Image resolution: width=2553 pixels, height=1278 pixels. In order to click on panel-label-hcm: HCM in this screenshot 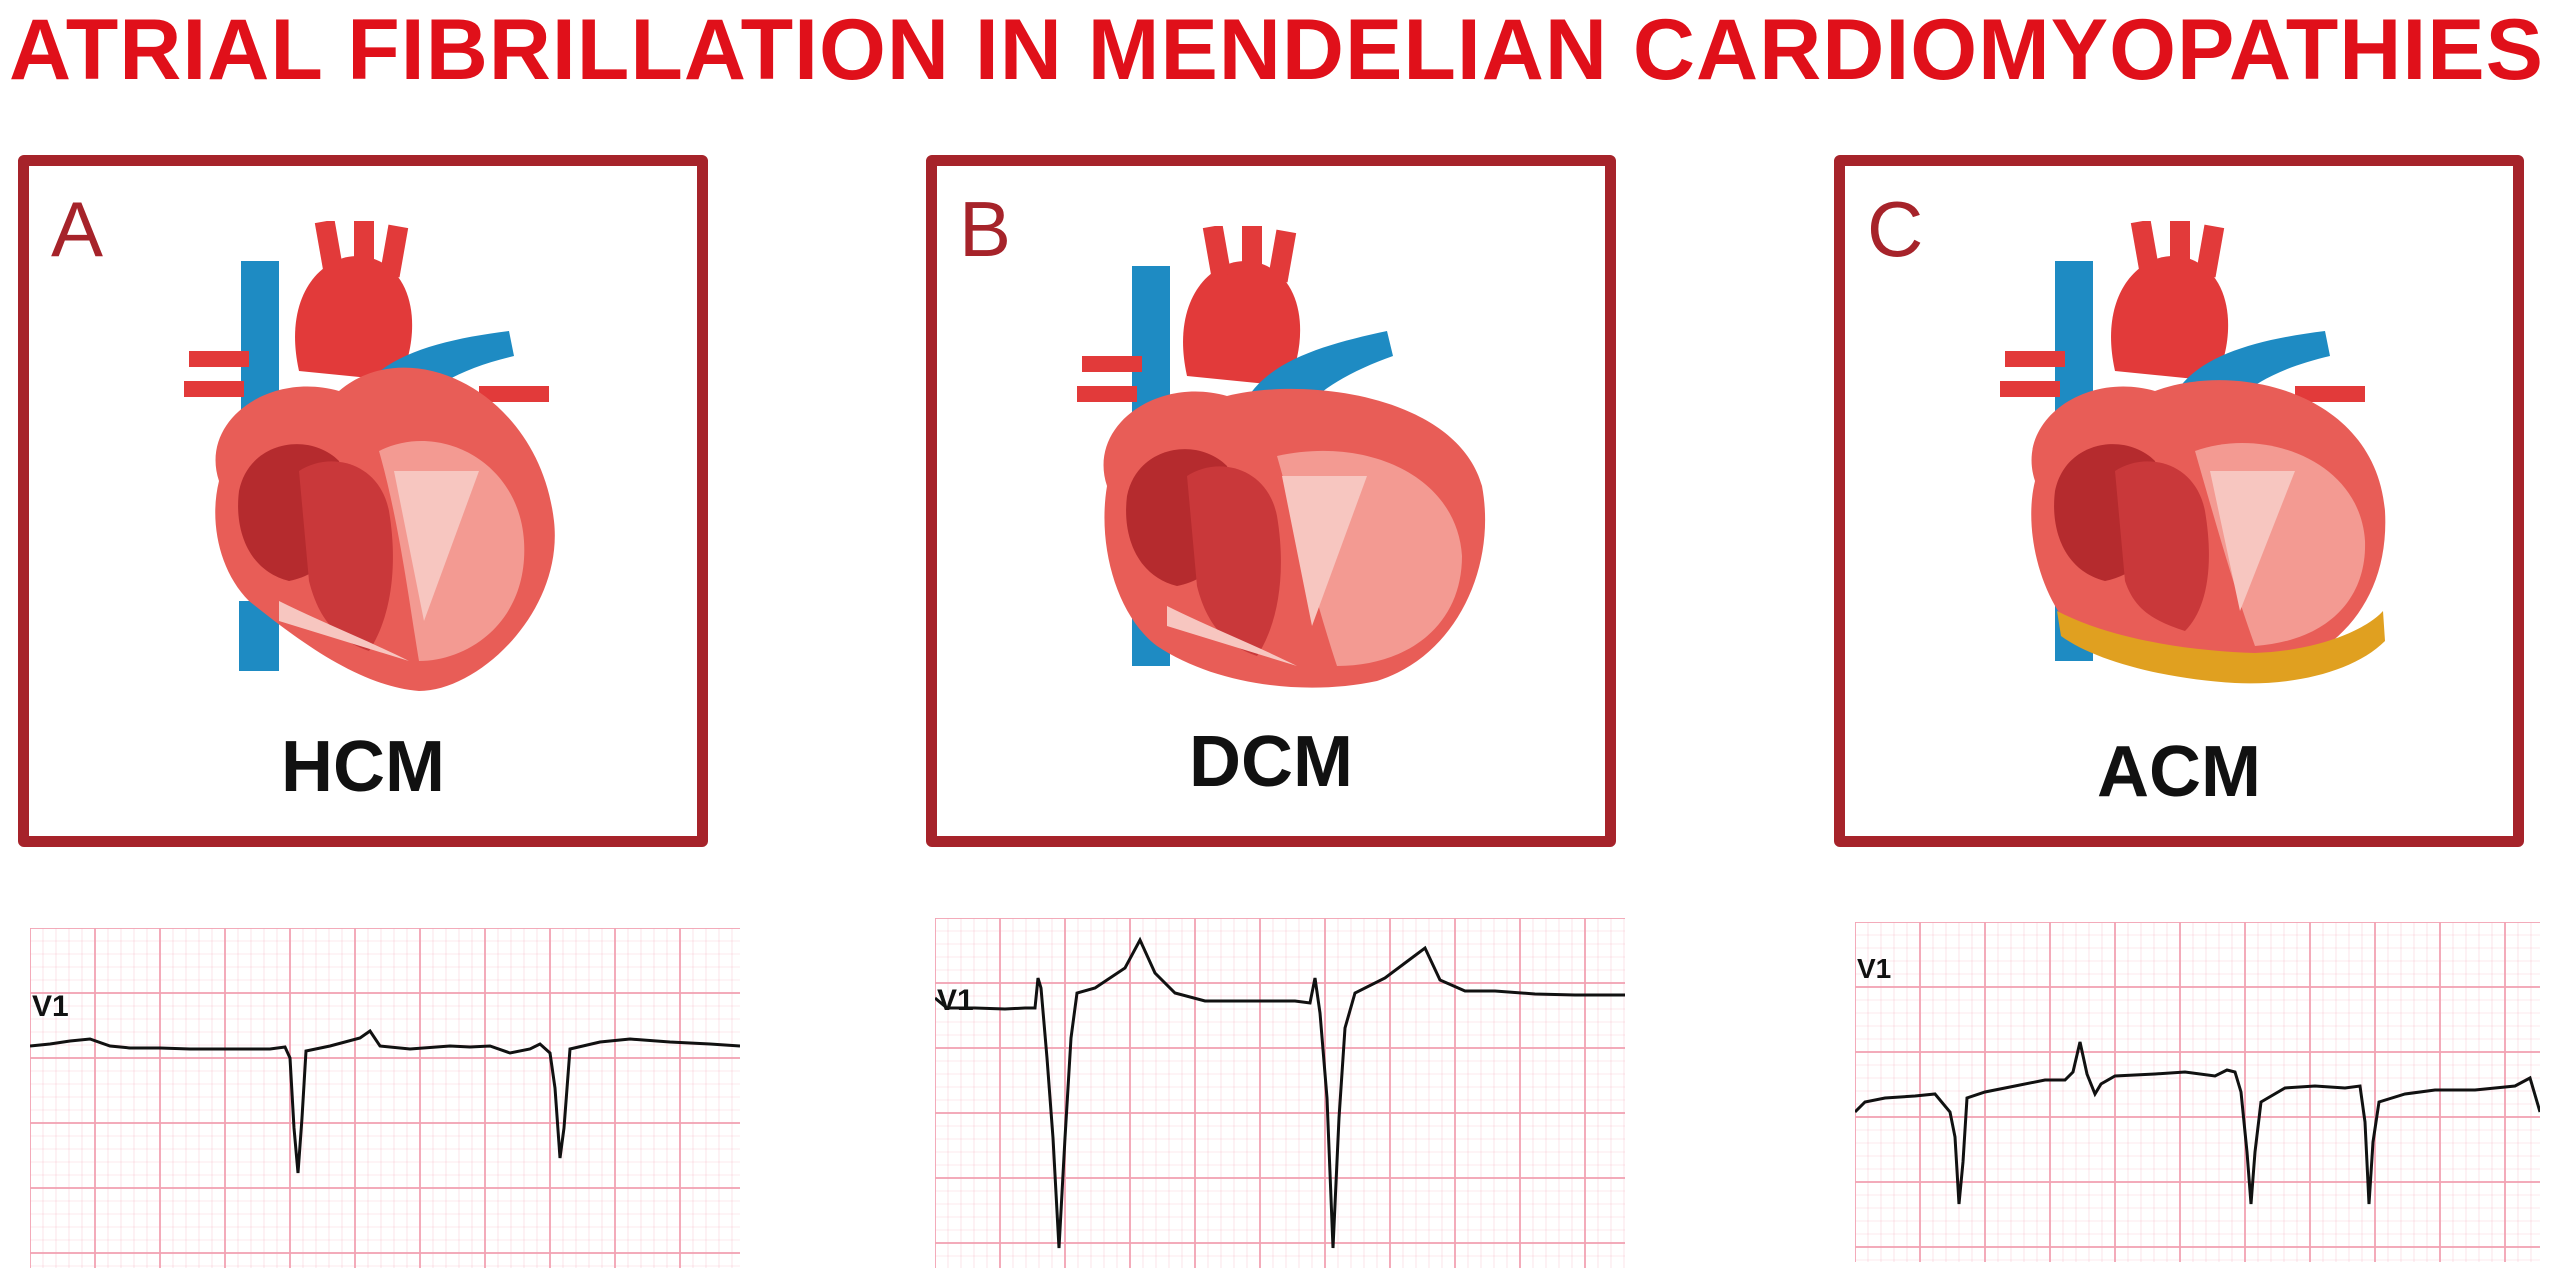, I will do `click(363, 767)`.